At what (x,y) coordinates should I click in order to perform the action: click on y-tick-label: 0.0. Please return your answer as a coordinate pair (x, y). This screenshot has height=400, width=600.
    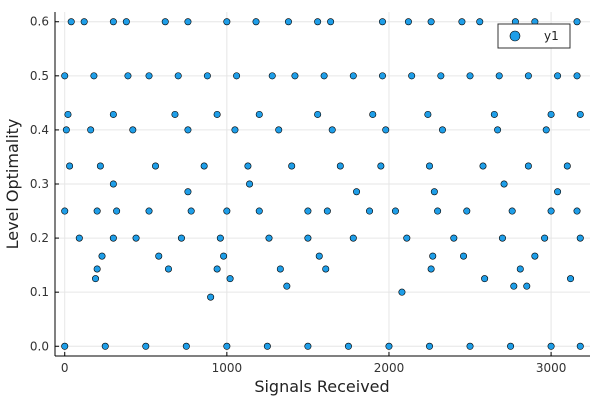
    Looking at the image, I should click on (39, 346).